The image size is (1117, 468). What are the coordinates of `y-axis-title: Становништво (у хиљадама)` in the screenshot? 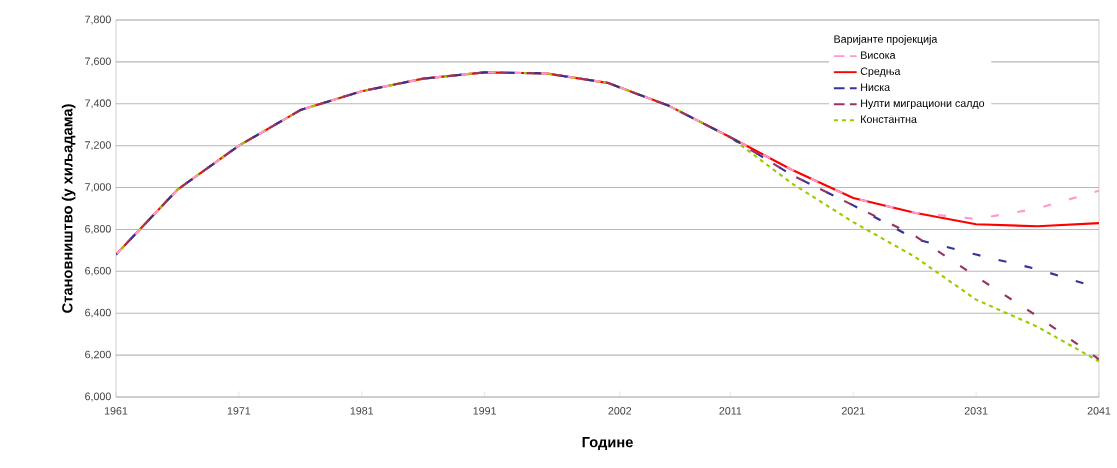 It's located at (68, 208).